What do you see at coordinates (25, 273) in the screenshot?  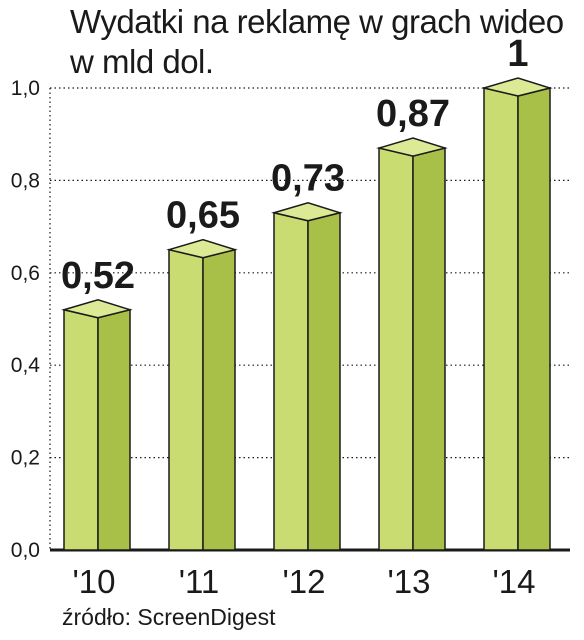 I see `y-tick-label: 0,6` at bounding box center [25, 273].